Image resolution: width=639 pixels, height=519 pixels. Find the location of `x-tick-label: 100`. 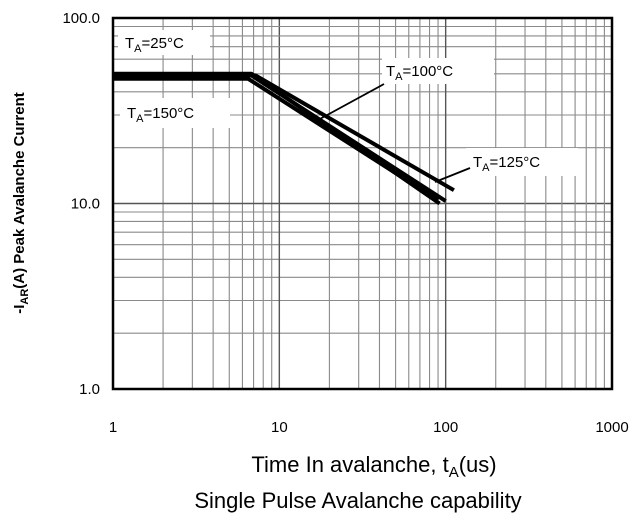

x-tick-label: 100 is located at coordinates (445, 427).